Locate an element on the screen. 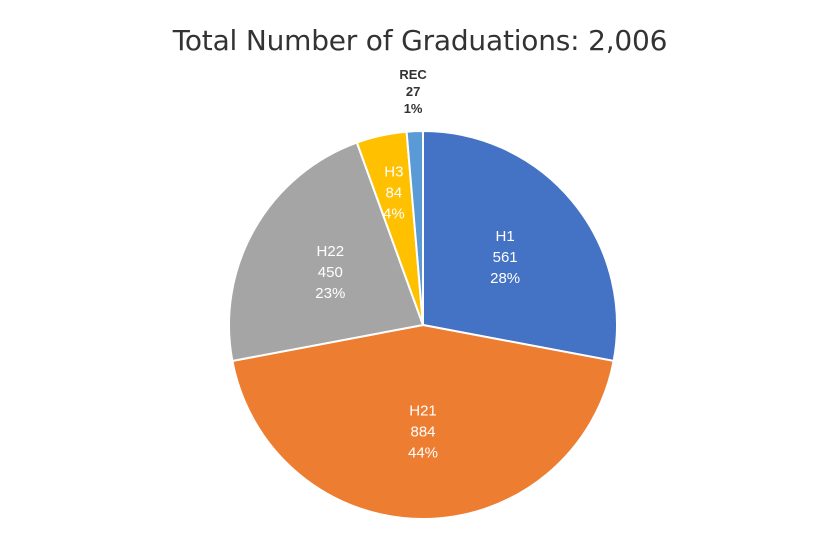 The width and height of the screenshot is (840, 540). slice-value: 561 is located at coordinates (505, 257).